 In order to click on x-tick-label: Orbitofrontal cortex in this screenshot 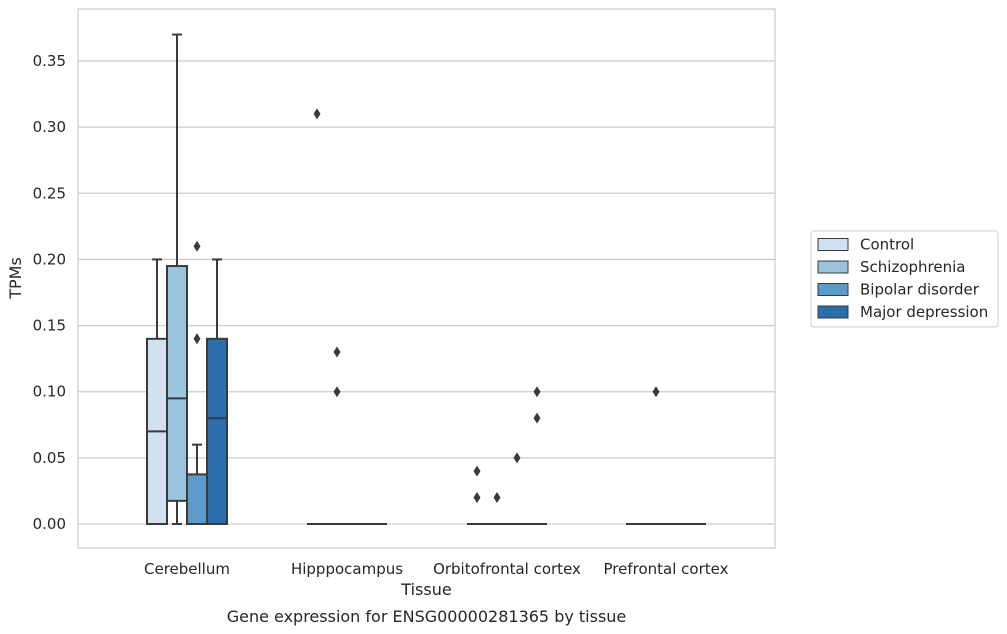, I will do `click(507, 569)`.